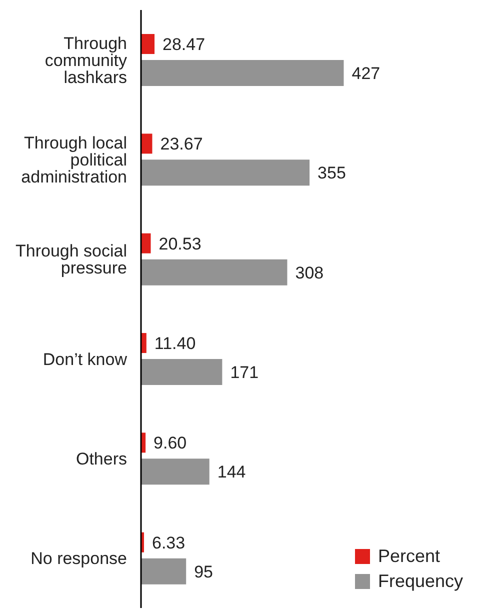  Describe the element at coordinates (71, 260) in the screenshot. I see `y-tick-label: Through social pressure` at that location.